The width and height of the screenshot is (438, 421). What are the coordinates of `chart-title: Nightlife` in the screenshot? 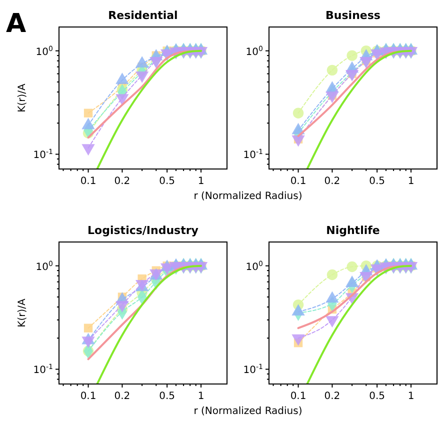 It's located at (353, 230).